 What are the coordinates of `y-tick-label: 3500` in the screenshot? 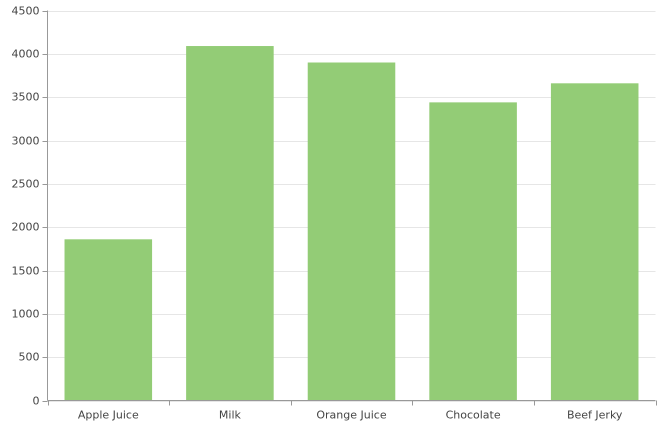 It's located at (26, 97).